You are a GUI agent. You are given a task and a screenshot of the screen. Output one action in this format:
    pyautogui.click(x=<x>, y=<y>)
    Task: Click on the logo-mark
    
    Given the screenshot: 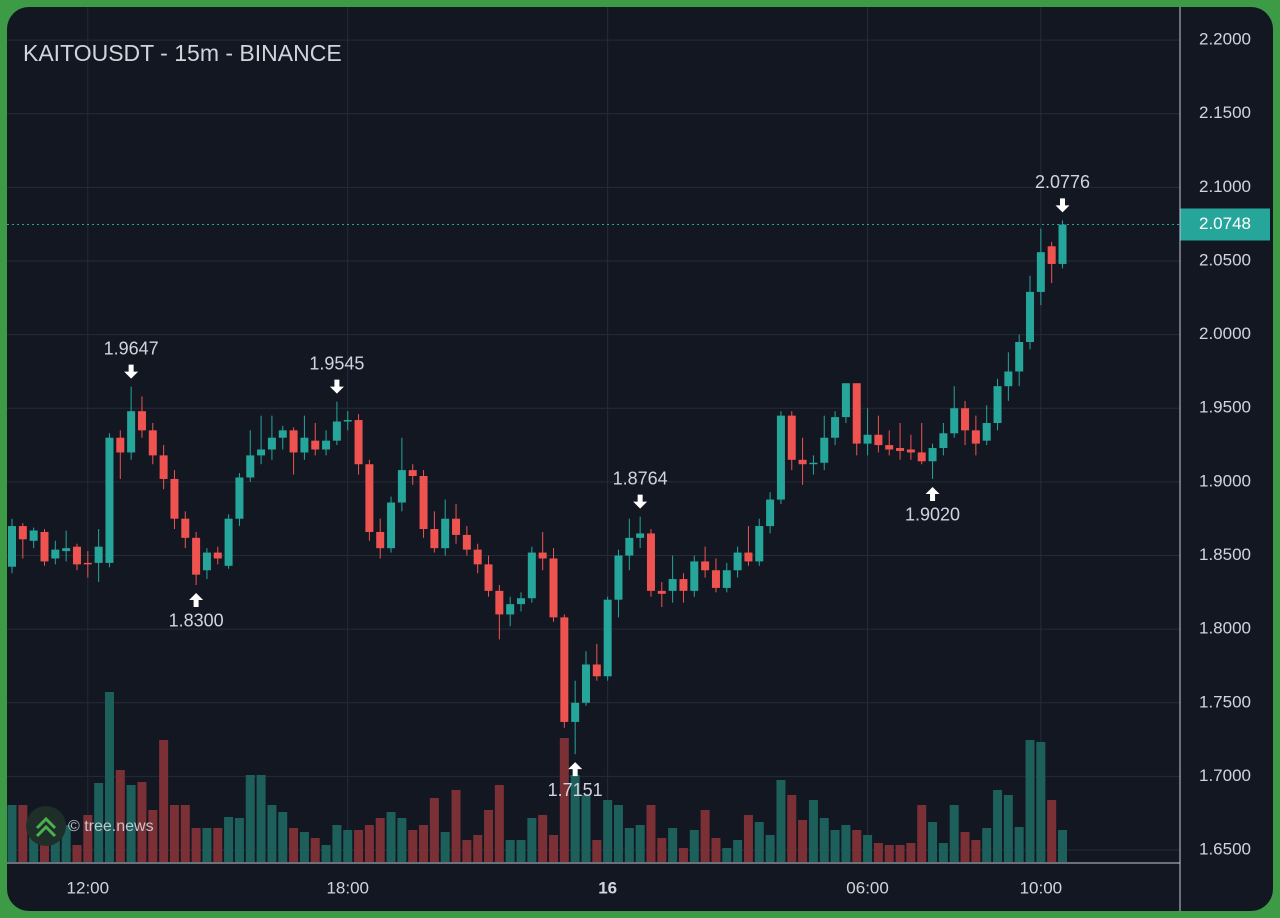 What is the action you would take?
    pyautogui.click(x=46, y=827)
    